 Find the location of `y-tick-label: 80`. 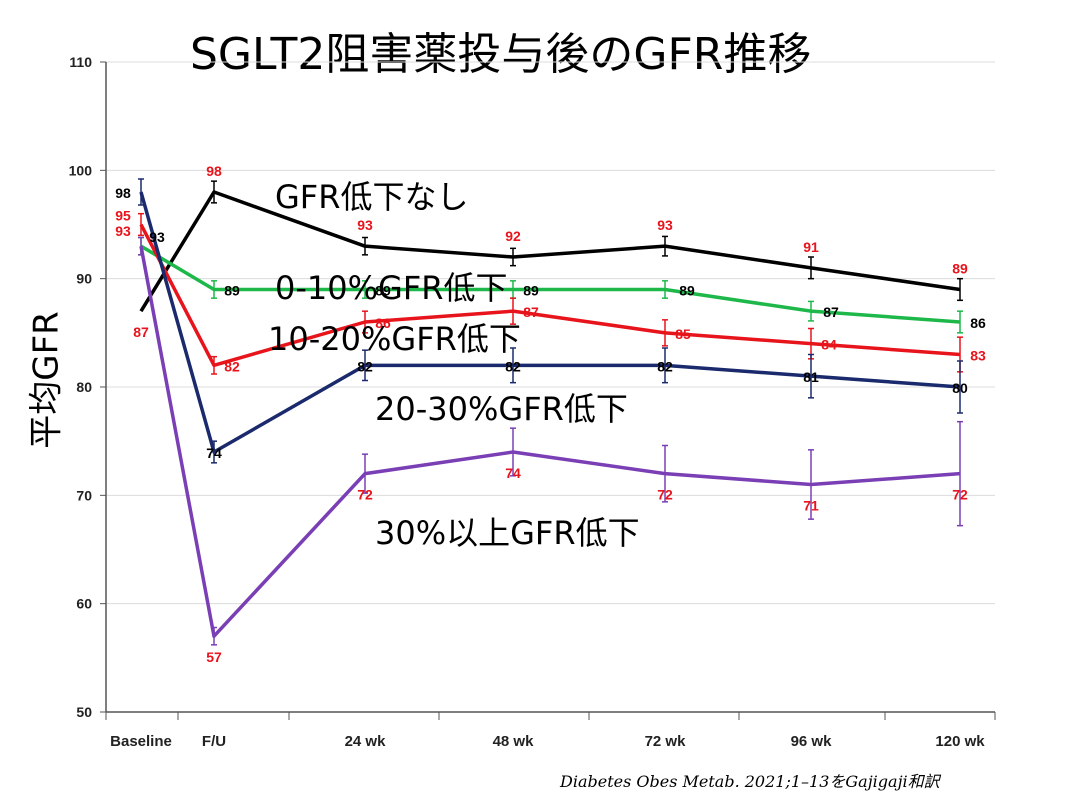

y-tick-label: 80 is located at coordinates (84, 387).